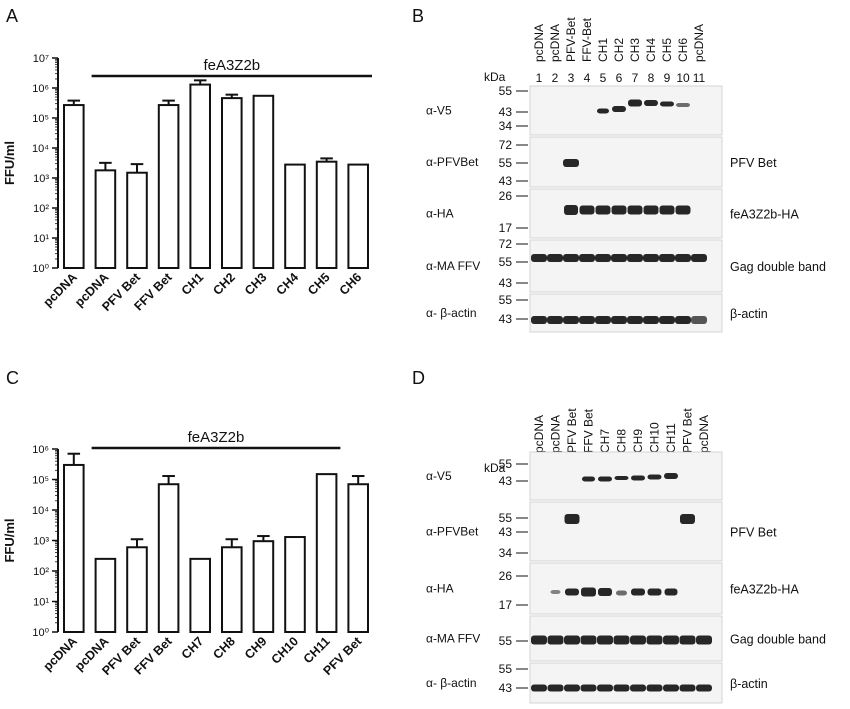 This screenshot has width=850, height=709. Describe the element at coordinates (506, 145) in the screenshot. I see `blot-b-marker-label: 72` at that location.